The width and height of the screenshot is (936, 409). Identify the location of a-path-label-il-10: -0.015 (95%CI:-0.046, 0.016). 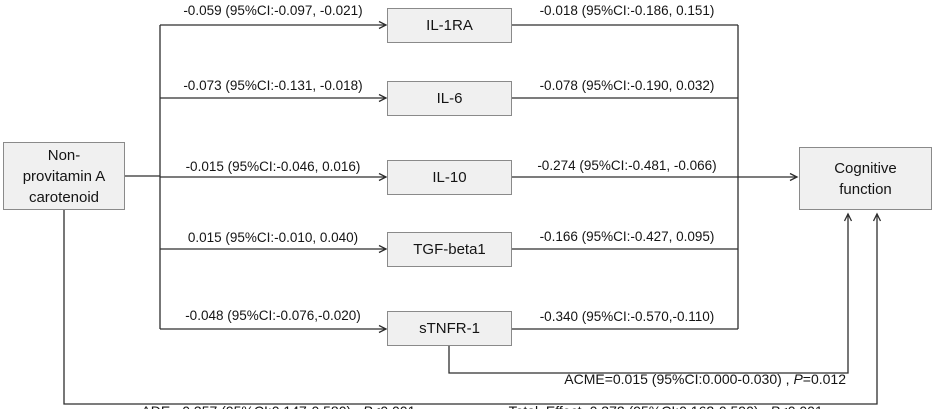
(273, 166).